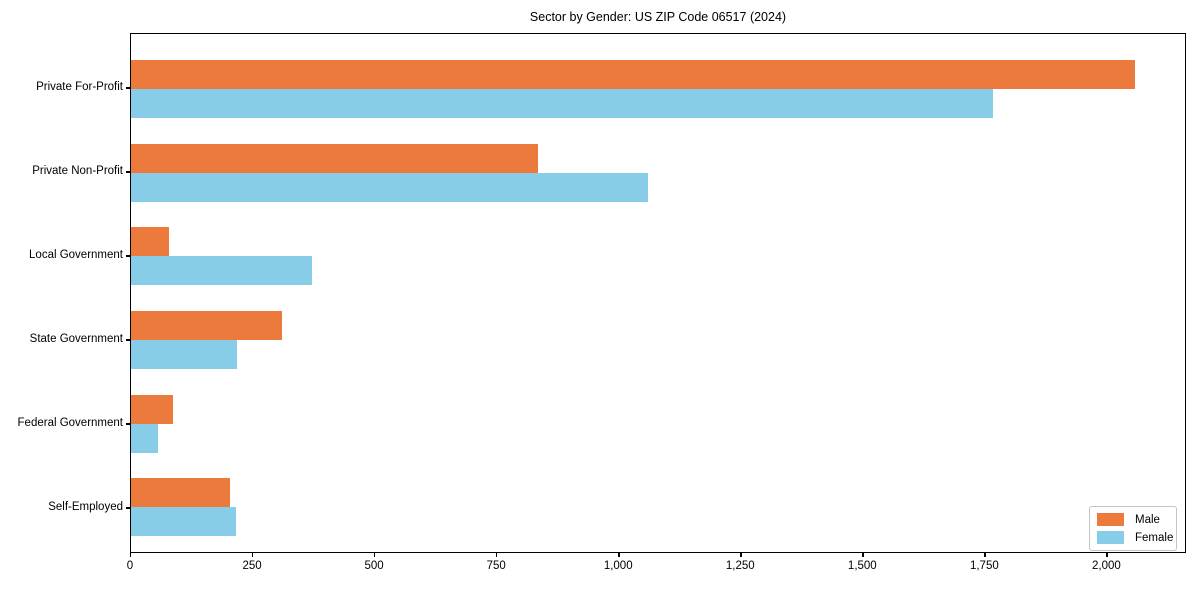  Describe the element at coordinates (862, 566) in the screenshot. I see `x-tick-label: 1,500` at that location.